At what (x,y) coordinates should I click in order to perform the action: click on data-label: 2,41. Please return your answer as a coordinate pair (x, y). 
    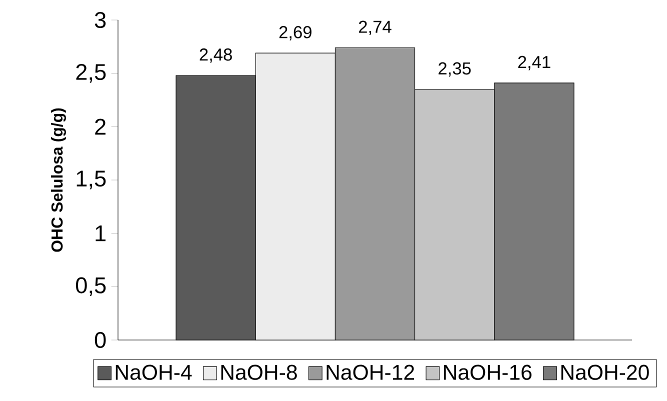
    Looking at the image, I should click on (534, 63).